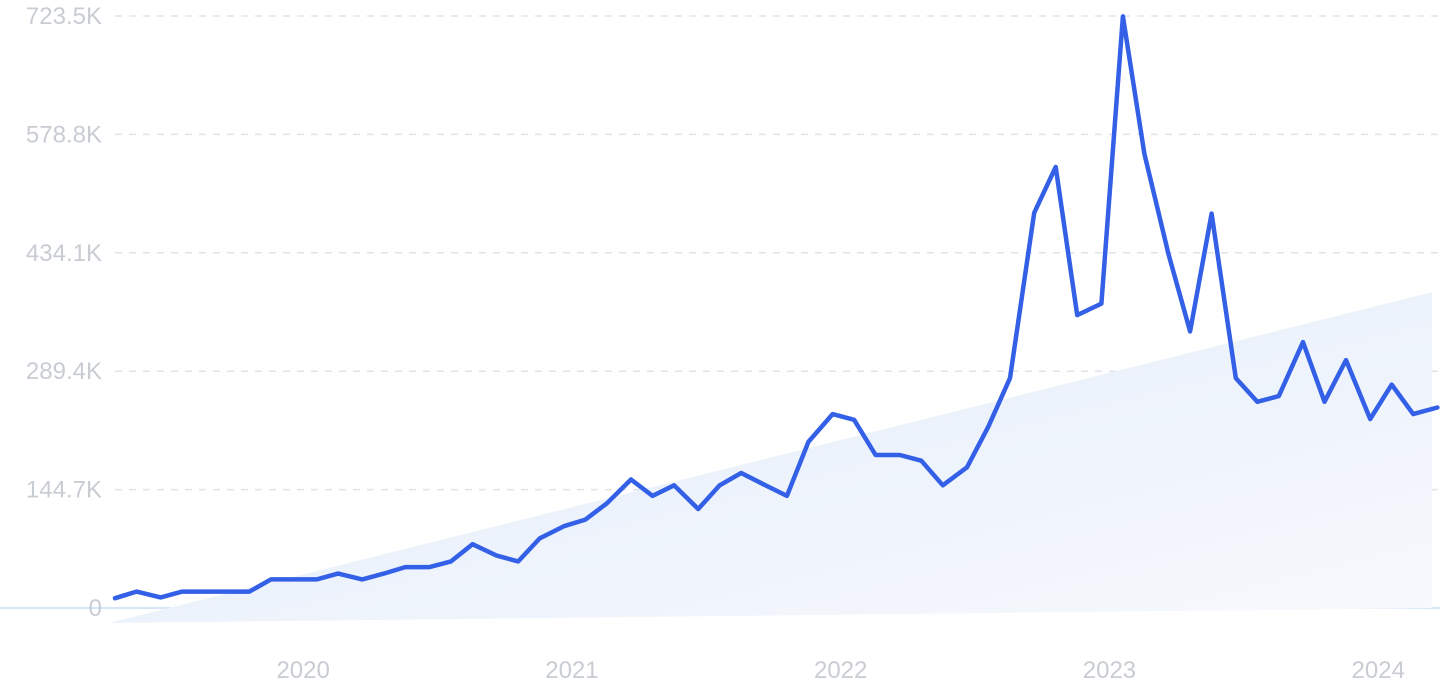 Image resolution: width=1440 pixels, height=700 pixels. Describe the element at coordinates (64, 312) in the screenshot. I see `y-axis-labels: 0 144.7K 289.4K 434.1K 578.8K 723.5K` at that location.